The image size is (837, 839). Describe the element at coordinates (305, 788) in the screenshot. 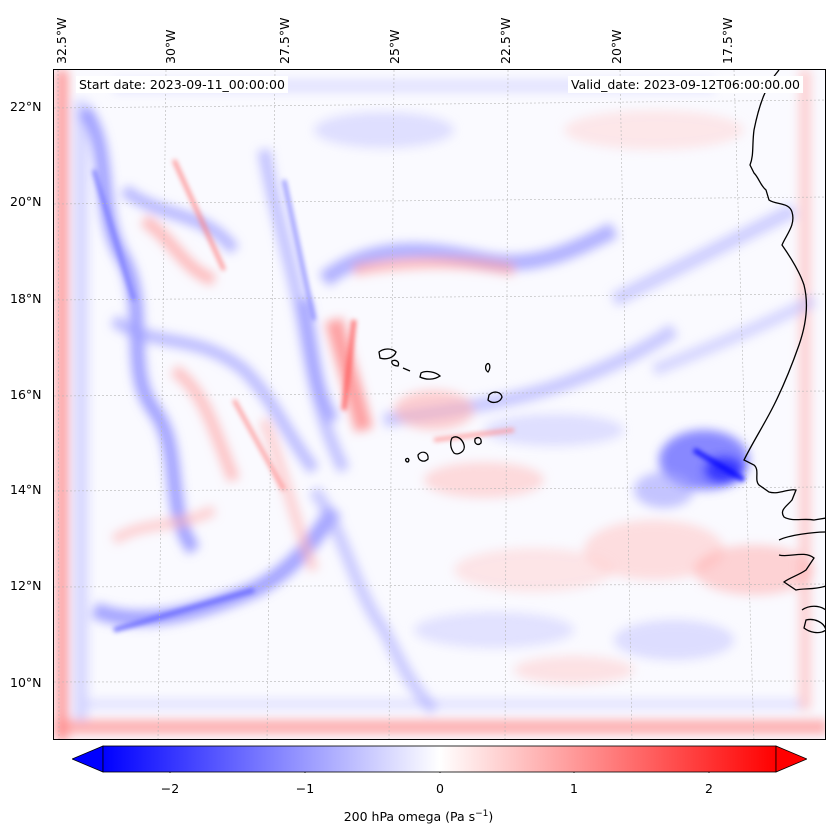

I see `colorbar-tick-label: −1` at that location.